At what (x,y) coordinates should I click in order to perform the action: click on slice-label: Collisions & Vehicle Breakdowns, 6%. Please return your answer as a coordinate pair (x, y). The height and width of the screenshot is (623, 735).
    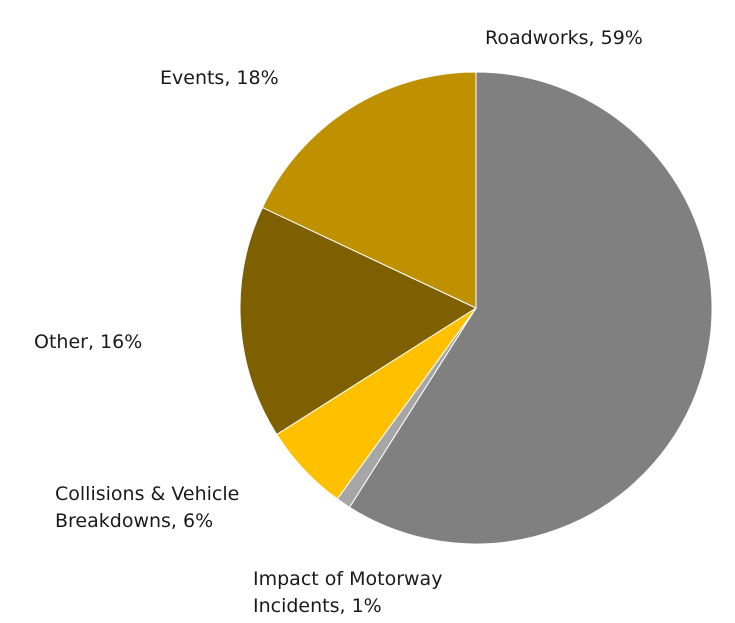
    Looking at the image, I should click on (147, 507).